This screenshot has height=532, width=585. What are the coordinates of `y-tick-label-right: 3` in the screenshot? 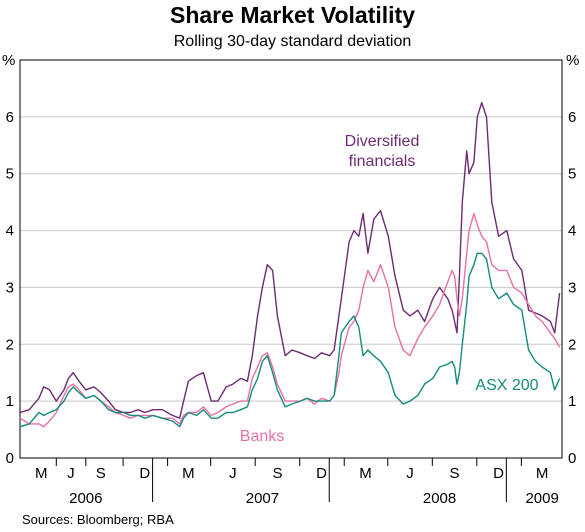 It's located at (572, 287).